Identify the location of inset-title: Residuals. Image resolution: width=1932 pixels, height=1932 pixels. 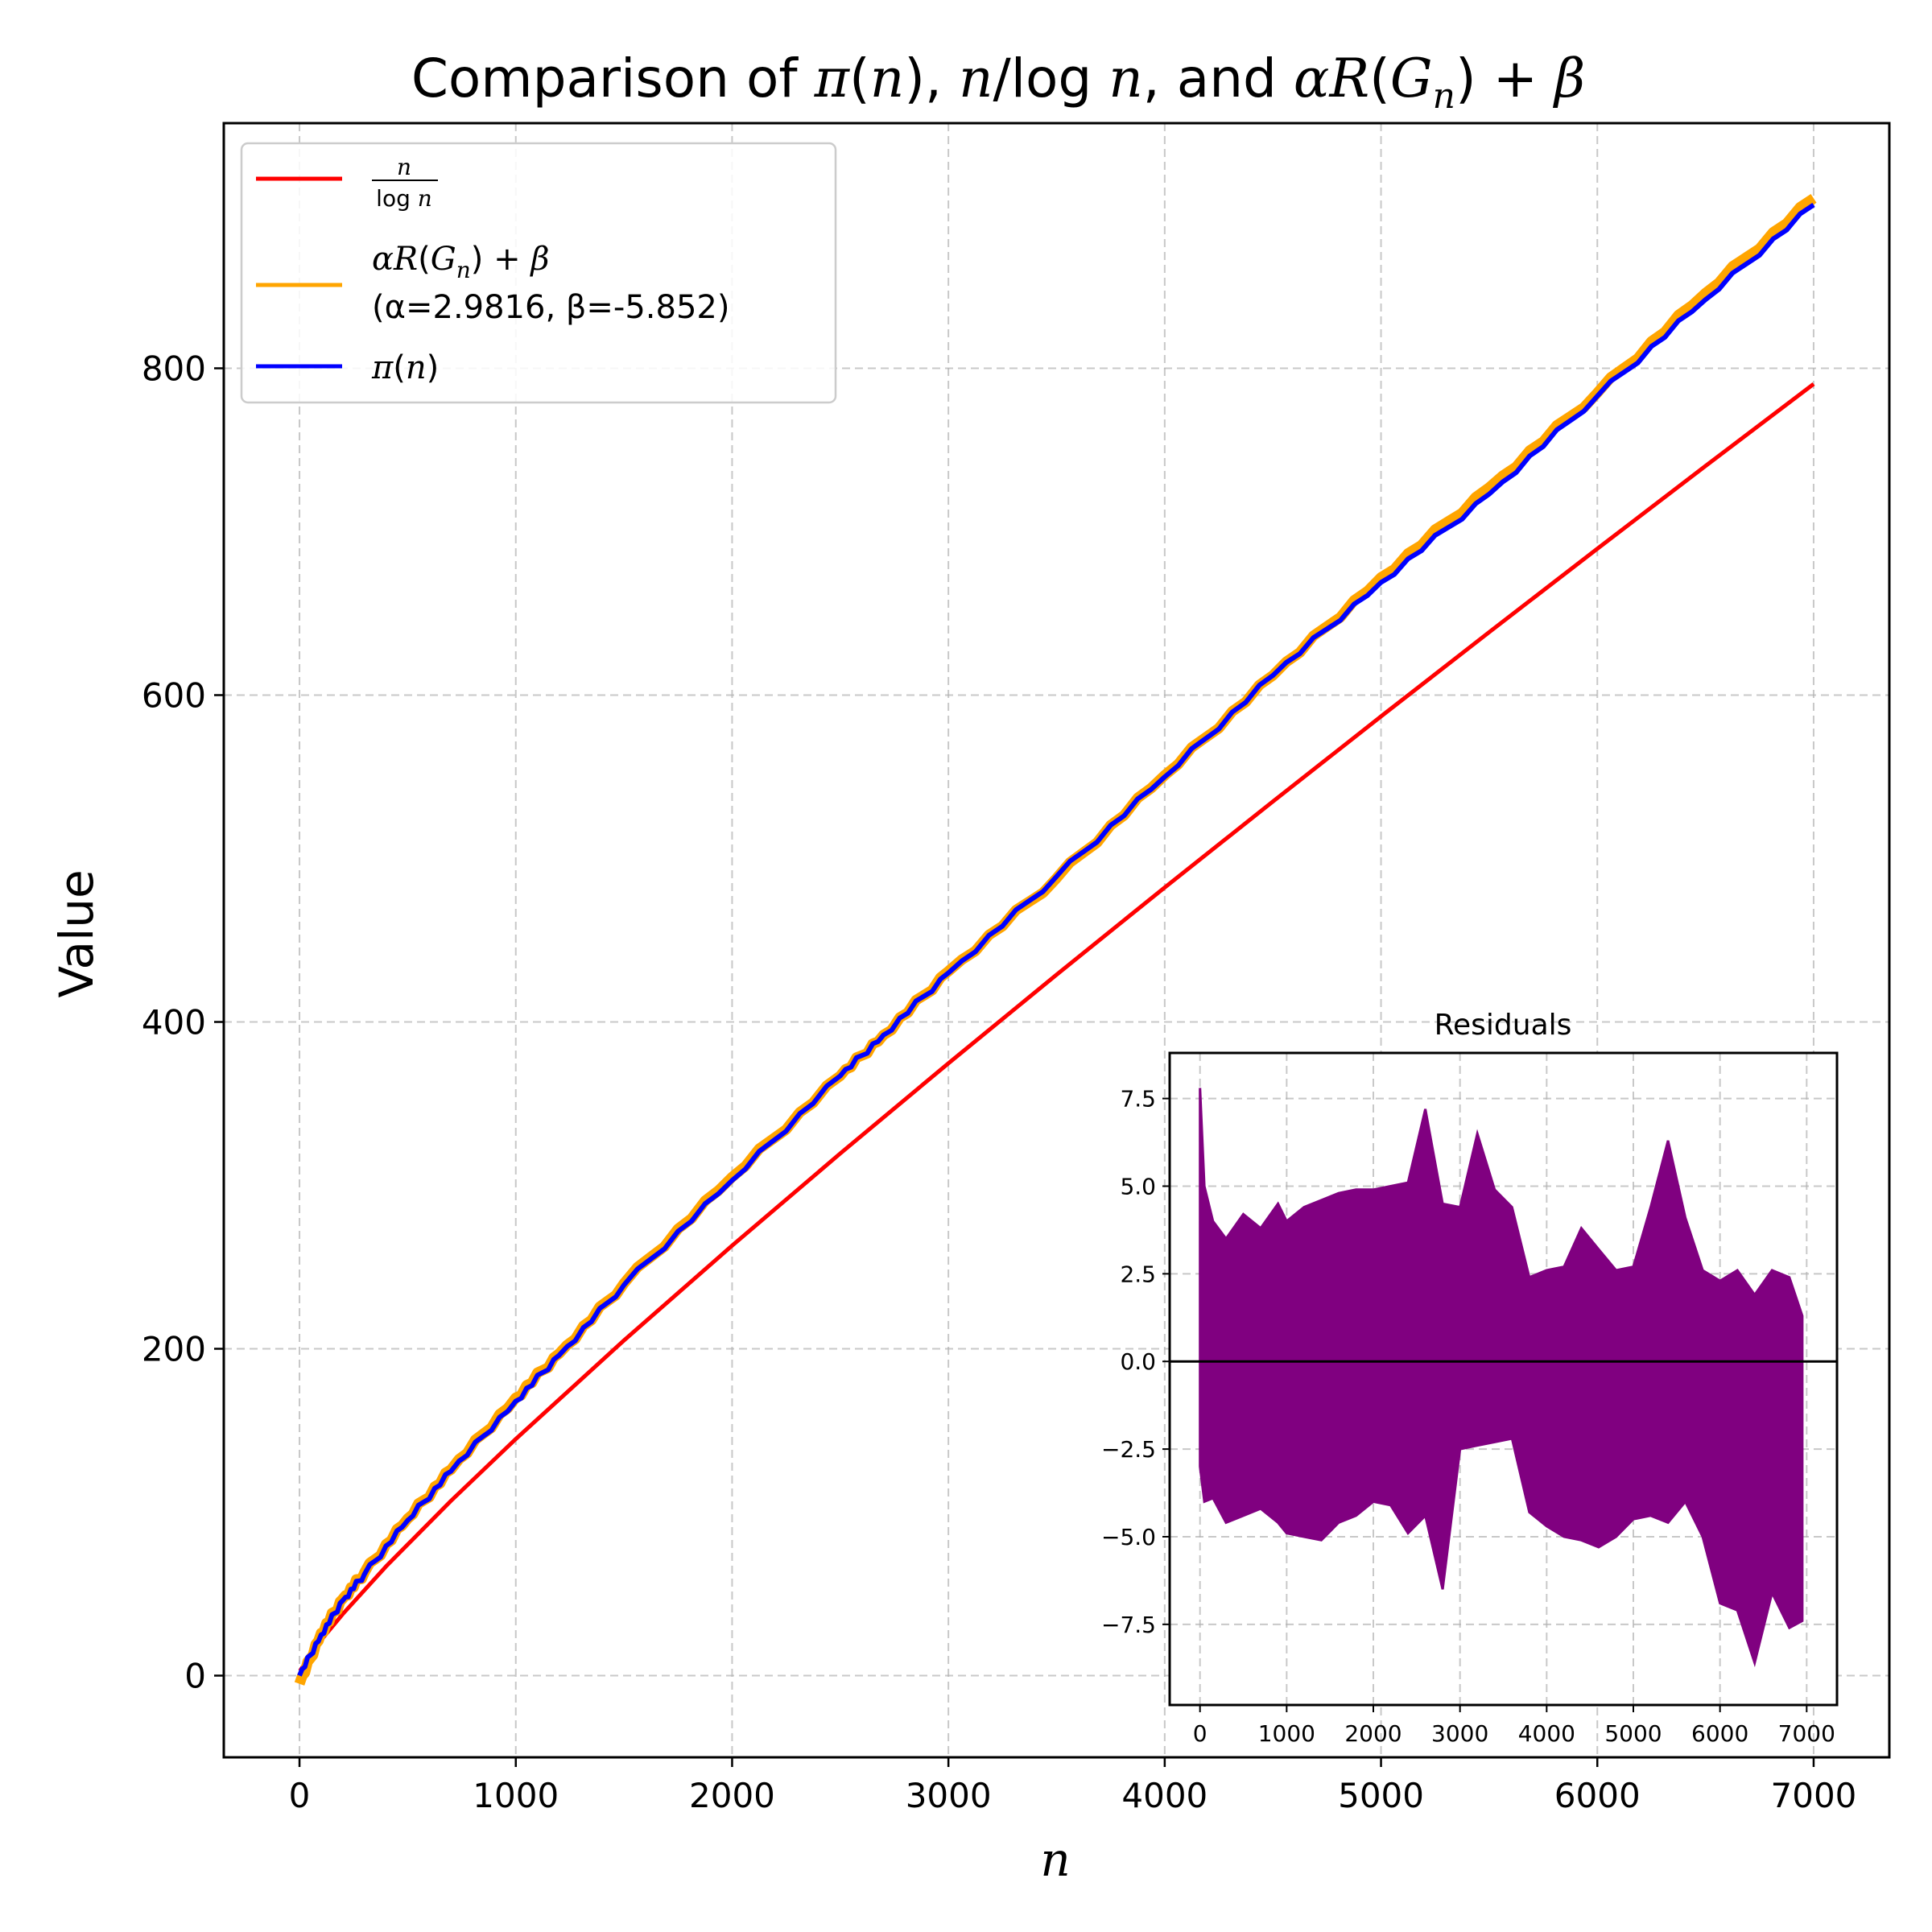
(1503, 1025).